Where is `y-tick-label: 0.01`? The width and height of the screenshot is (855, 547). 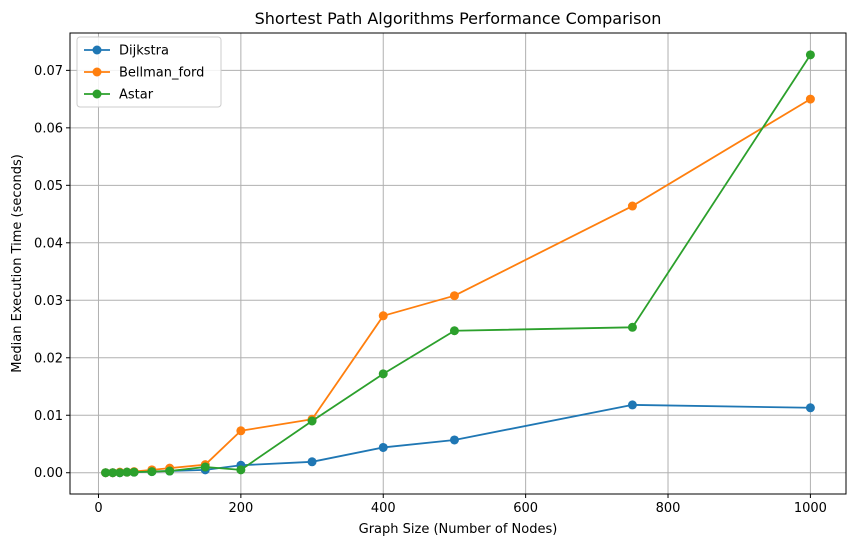 y-tick-label: 0.01 is located at coordinates (48, 416).